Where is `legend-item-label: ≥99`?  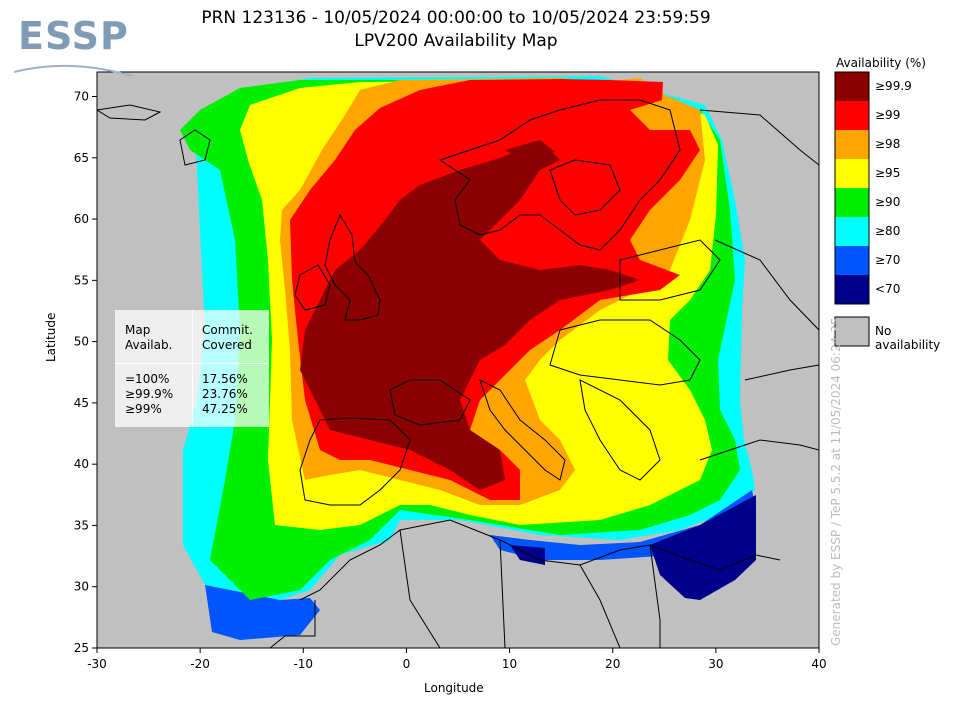
legend-item-label: ≥99 is located at coordinates (888, 115).